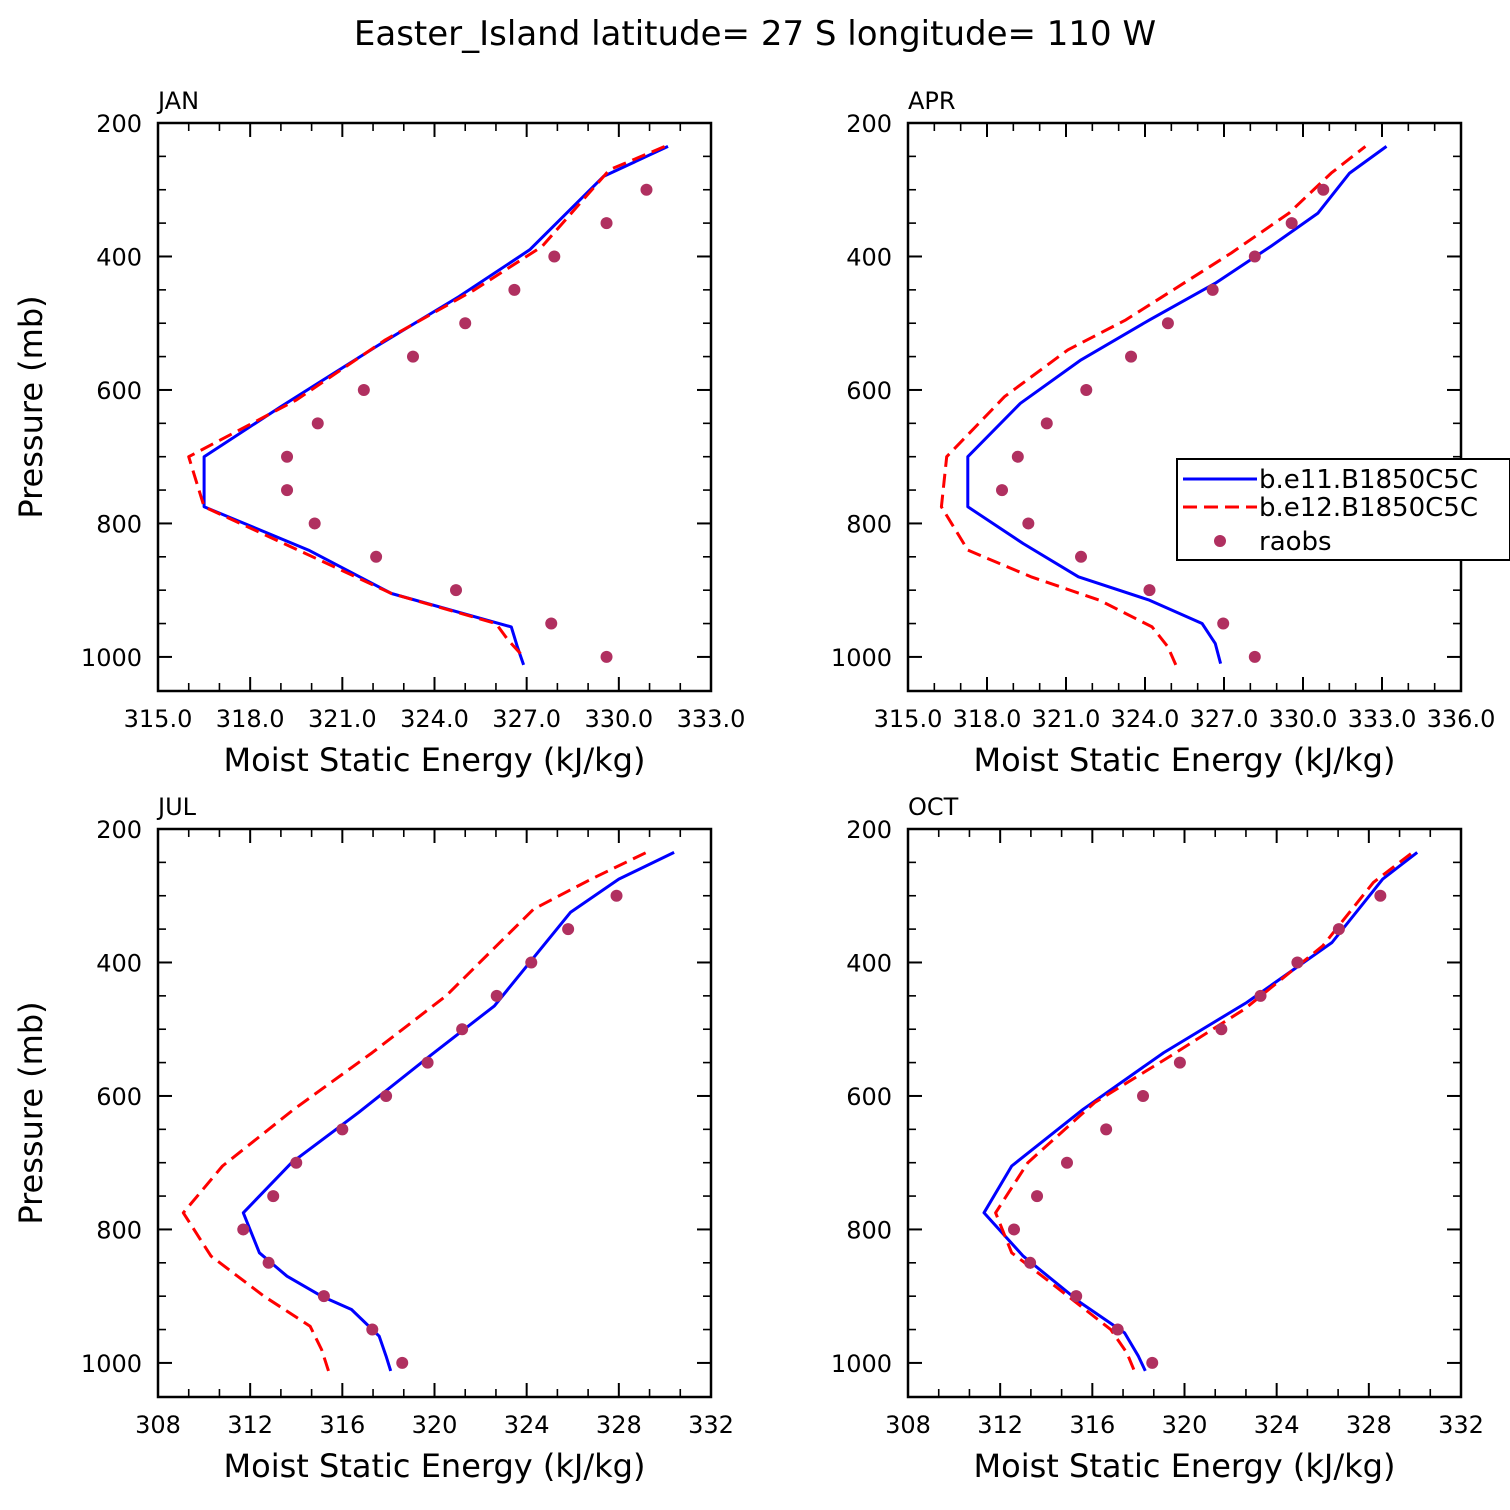  Describe the element at coordinates (177, 101) in the screenshot. I see `panel-label: JAN` at that location.